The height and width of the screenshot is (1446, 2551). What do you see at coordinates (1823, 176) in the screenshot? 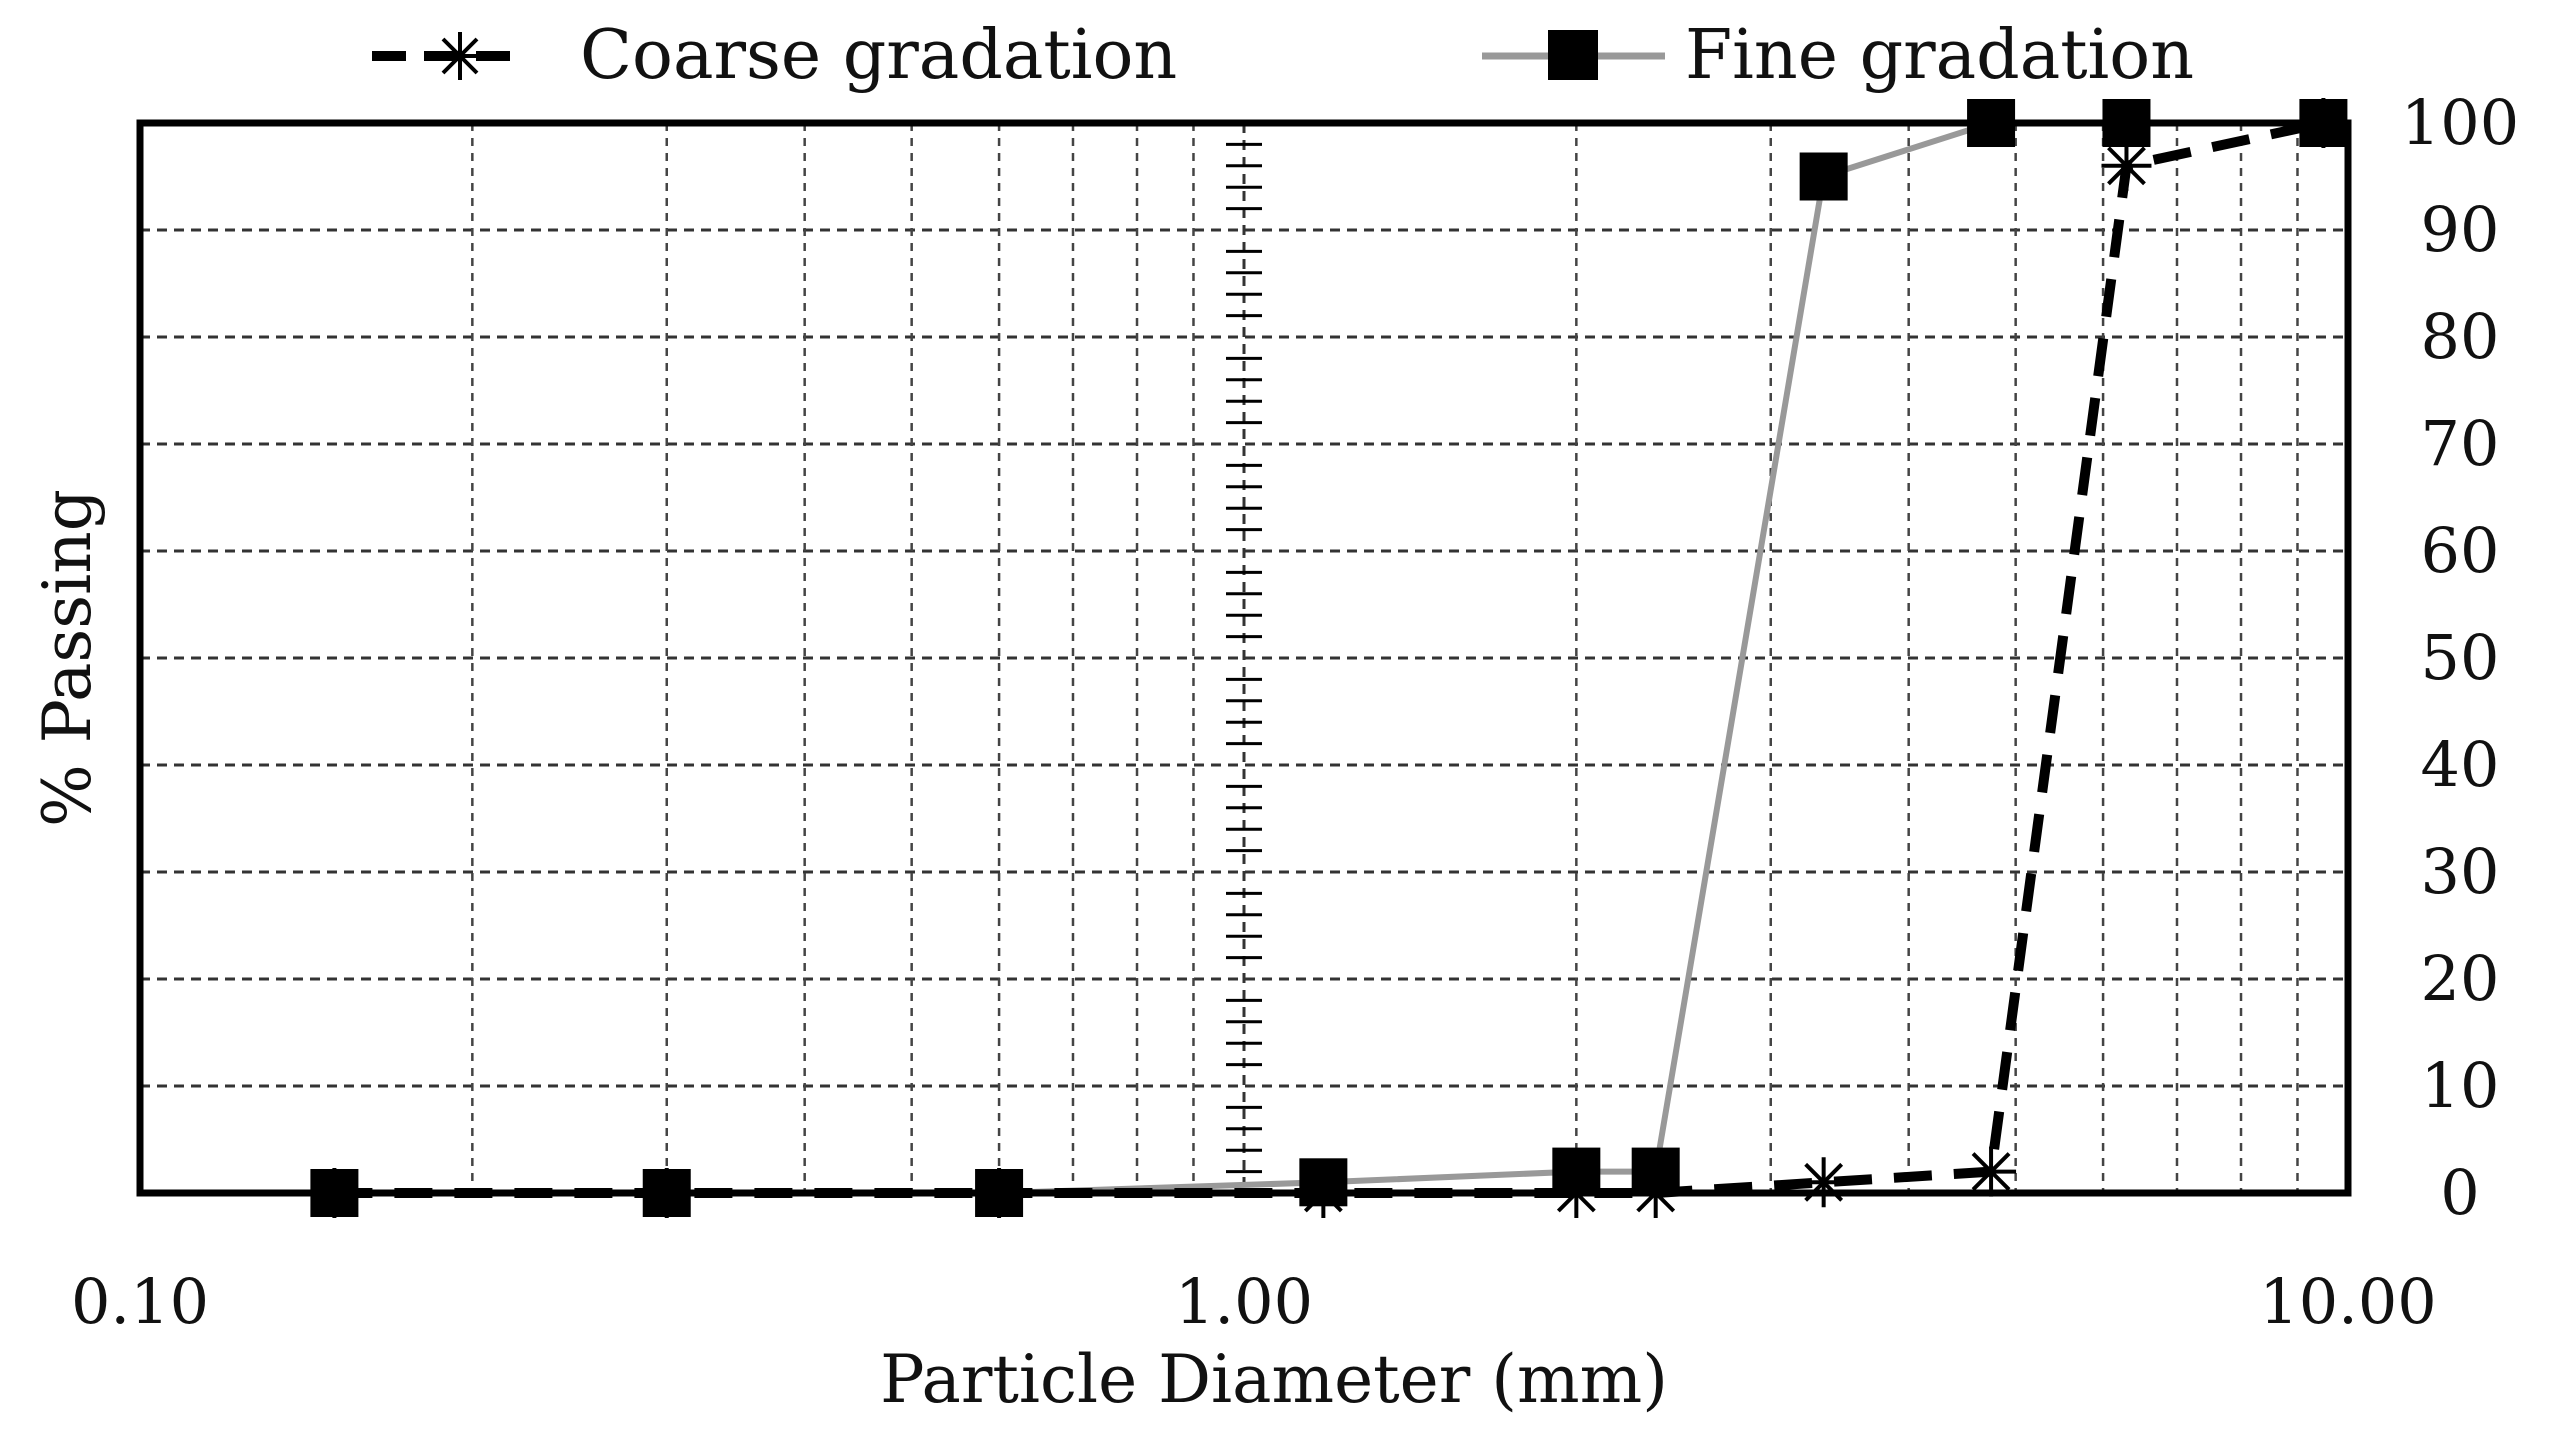
I see `fine-point-marker` at bounding box center [1823, 176].